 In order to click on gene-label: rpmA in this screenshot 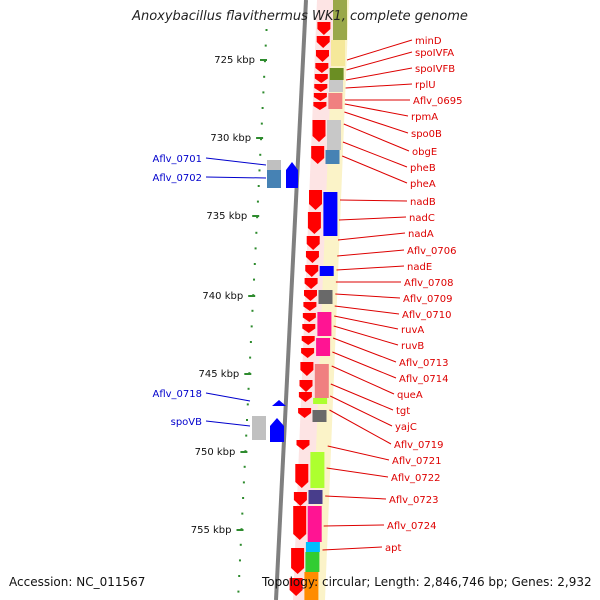, I will do `click(424, 117)`.